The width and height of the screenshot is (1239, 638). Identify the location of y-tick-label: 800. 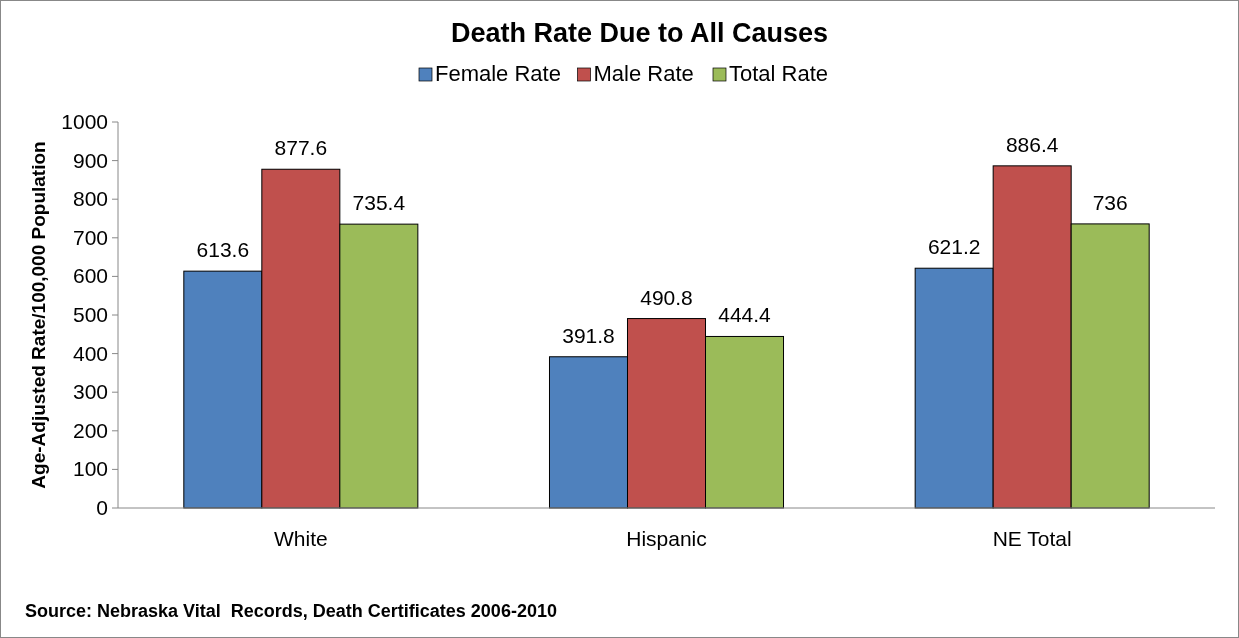
(90, 199).